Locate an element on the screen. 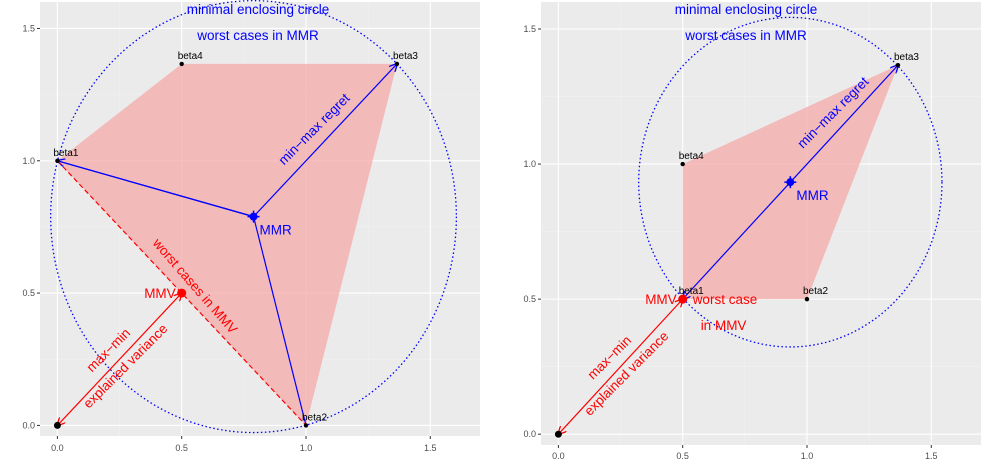 This screenshot has height=469, width=989. mmv-dashed-line is located at coordinates (181, 293).